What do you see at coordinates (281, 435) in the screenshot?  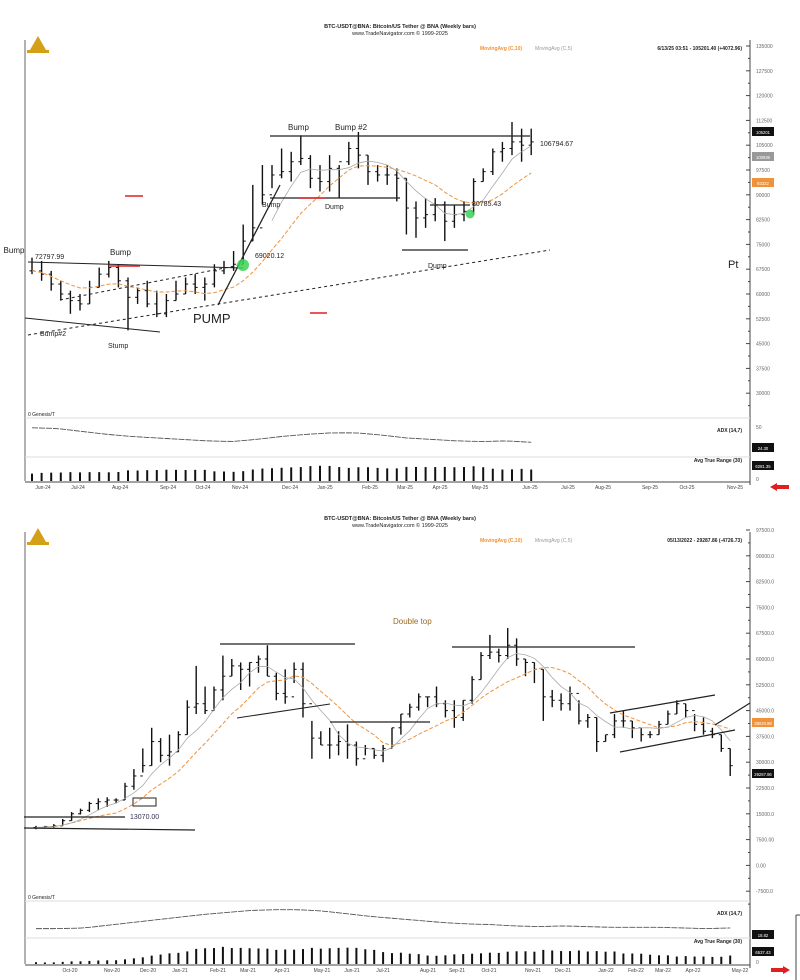 I see `adx-line` at bounding box center [281, 435].